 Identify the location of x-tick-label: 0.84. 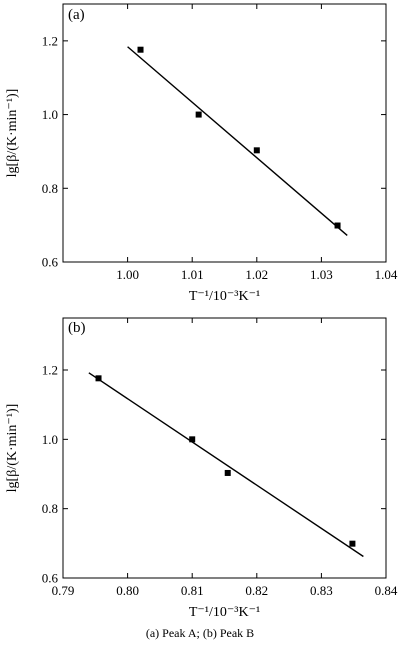
(386, 590).